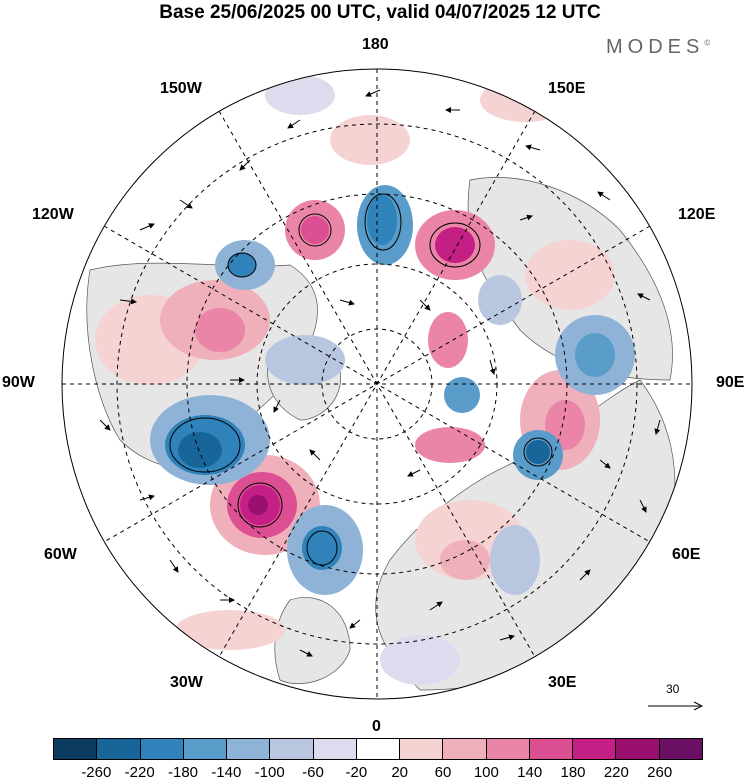 This screenshot has width=750, height=783. I want to click on colorbar-tick-label: 60, so click(443, 772).